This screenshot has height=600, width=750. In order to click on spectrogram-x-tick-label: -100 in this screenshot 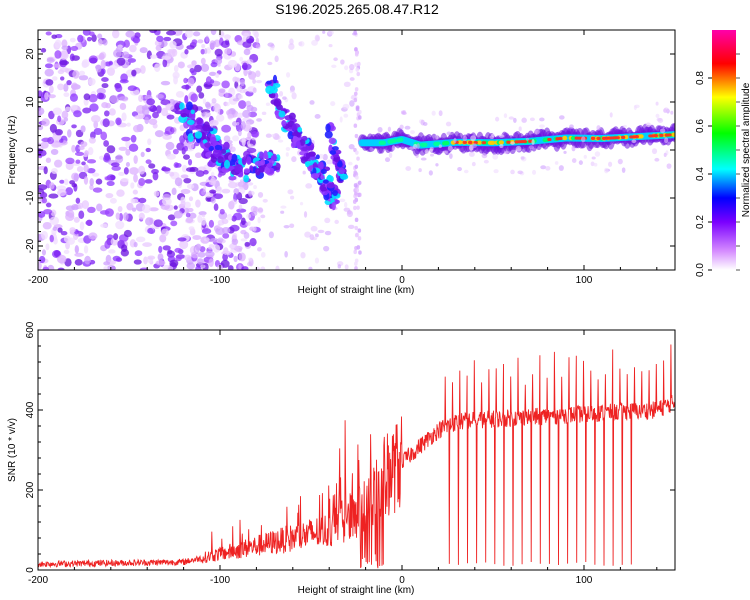, I will do `click(220, 280)`.